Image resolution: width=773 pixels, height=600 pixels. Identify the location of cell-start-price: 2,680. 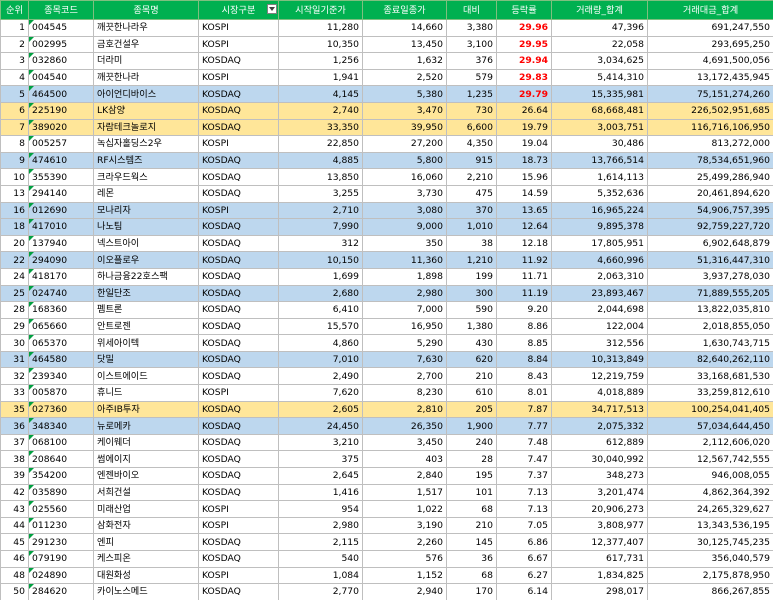
(320, 293).